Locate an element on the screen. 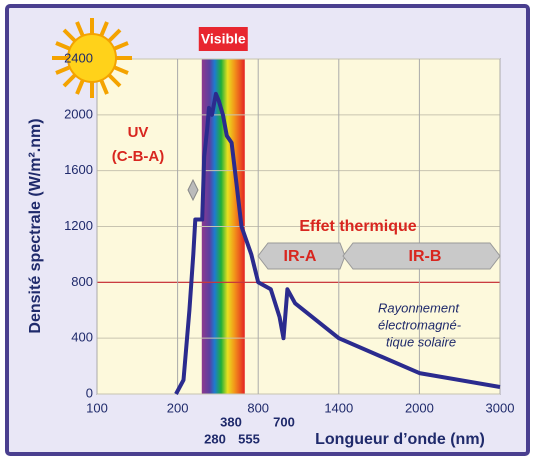 This screenshot has height=466, width=536. y-tick-label: 2400 is located at coordinates (78, 57).